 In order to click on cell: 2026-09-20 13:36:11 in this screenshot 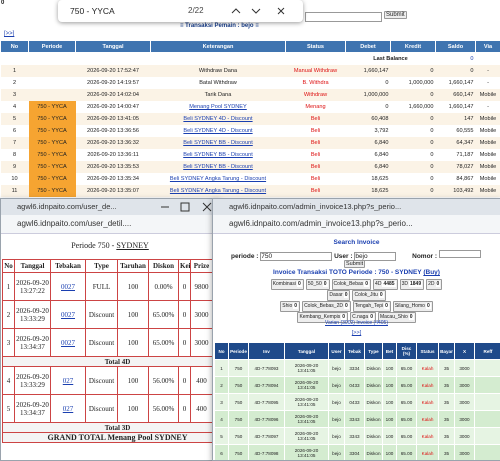, I will do `click(113, 155)`.